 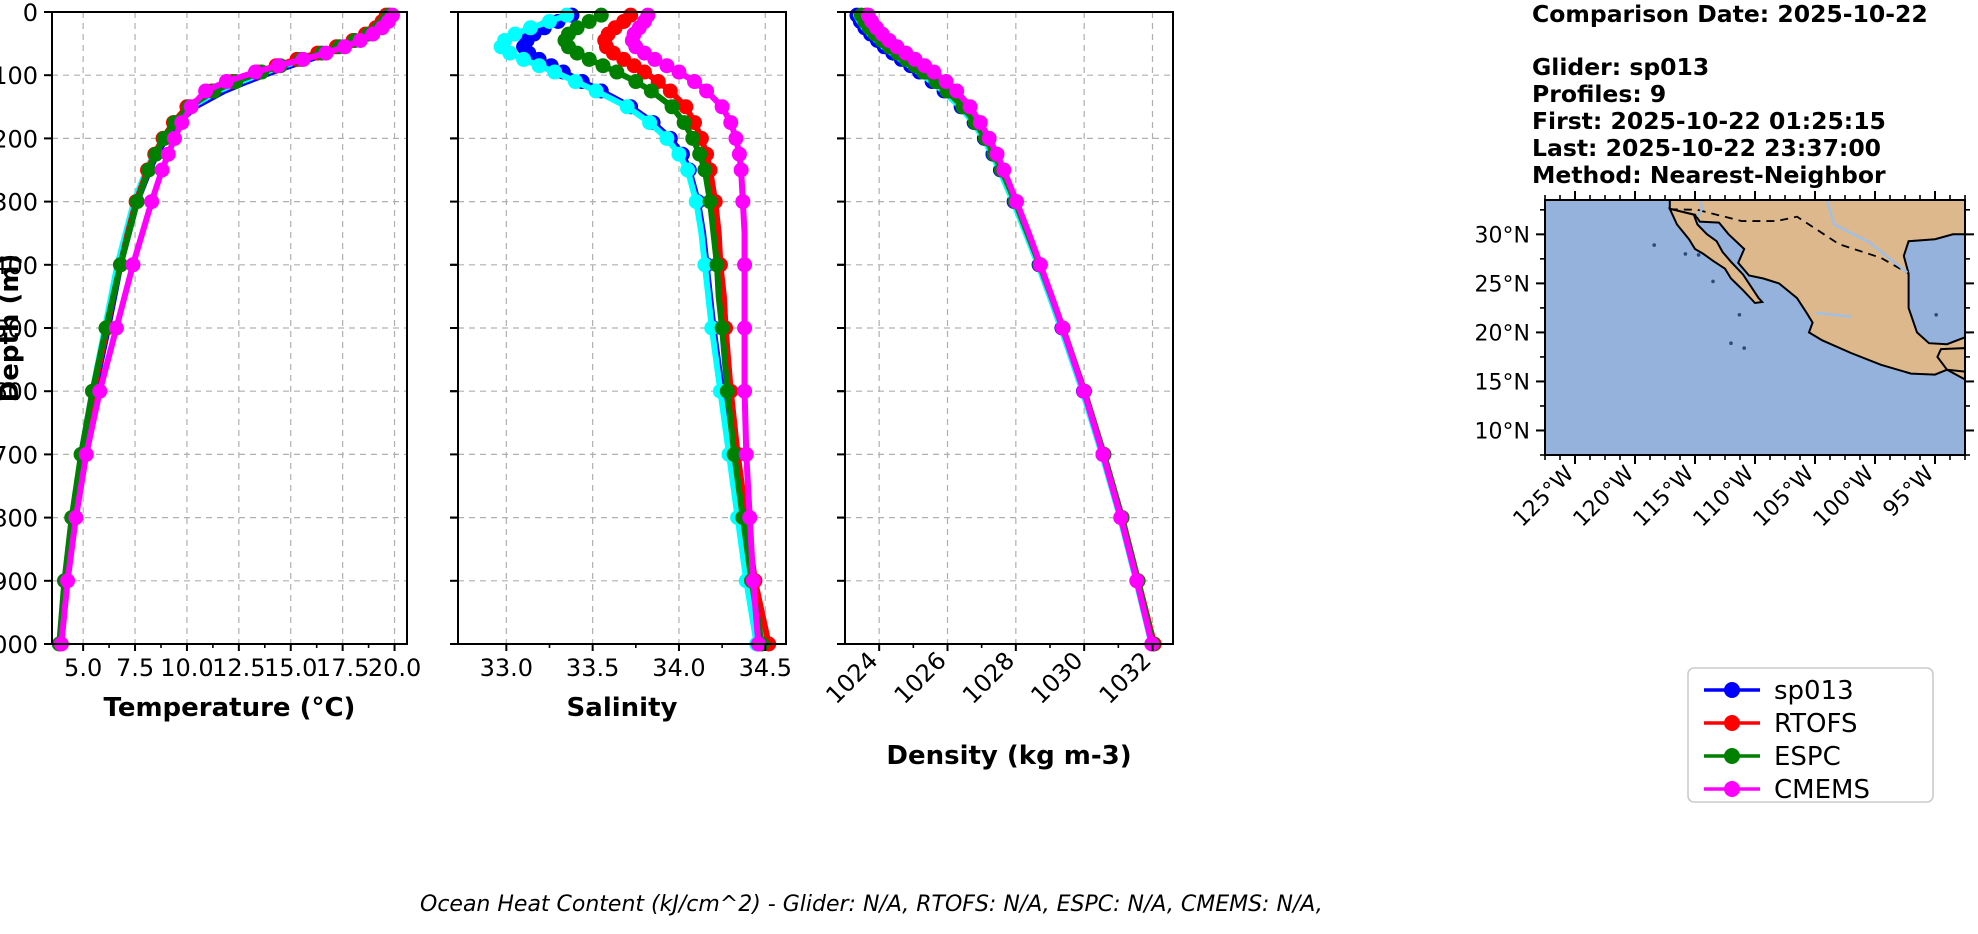 I want to click on y-tick-label: 700, so click(x=19, y=455).